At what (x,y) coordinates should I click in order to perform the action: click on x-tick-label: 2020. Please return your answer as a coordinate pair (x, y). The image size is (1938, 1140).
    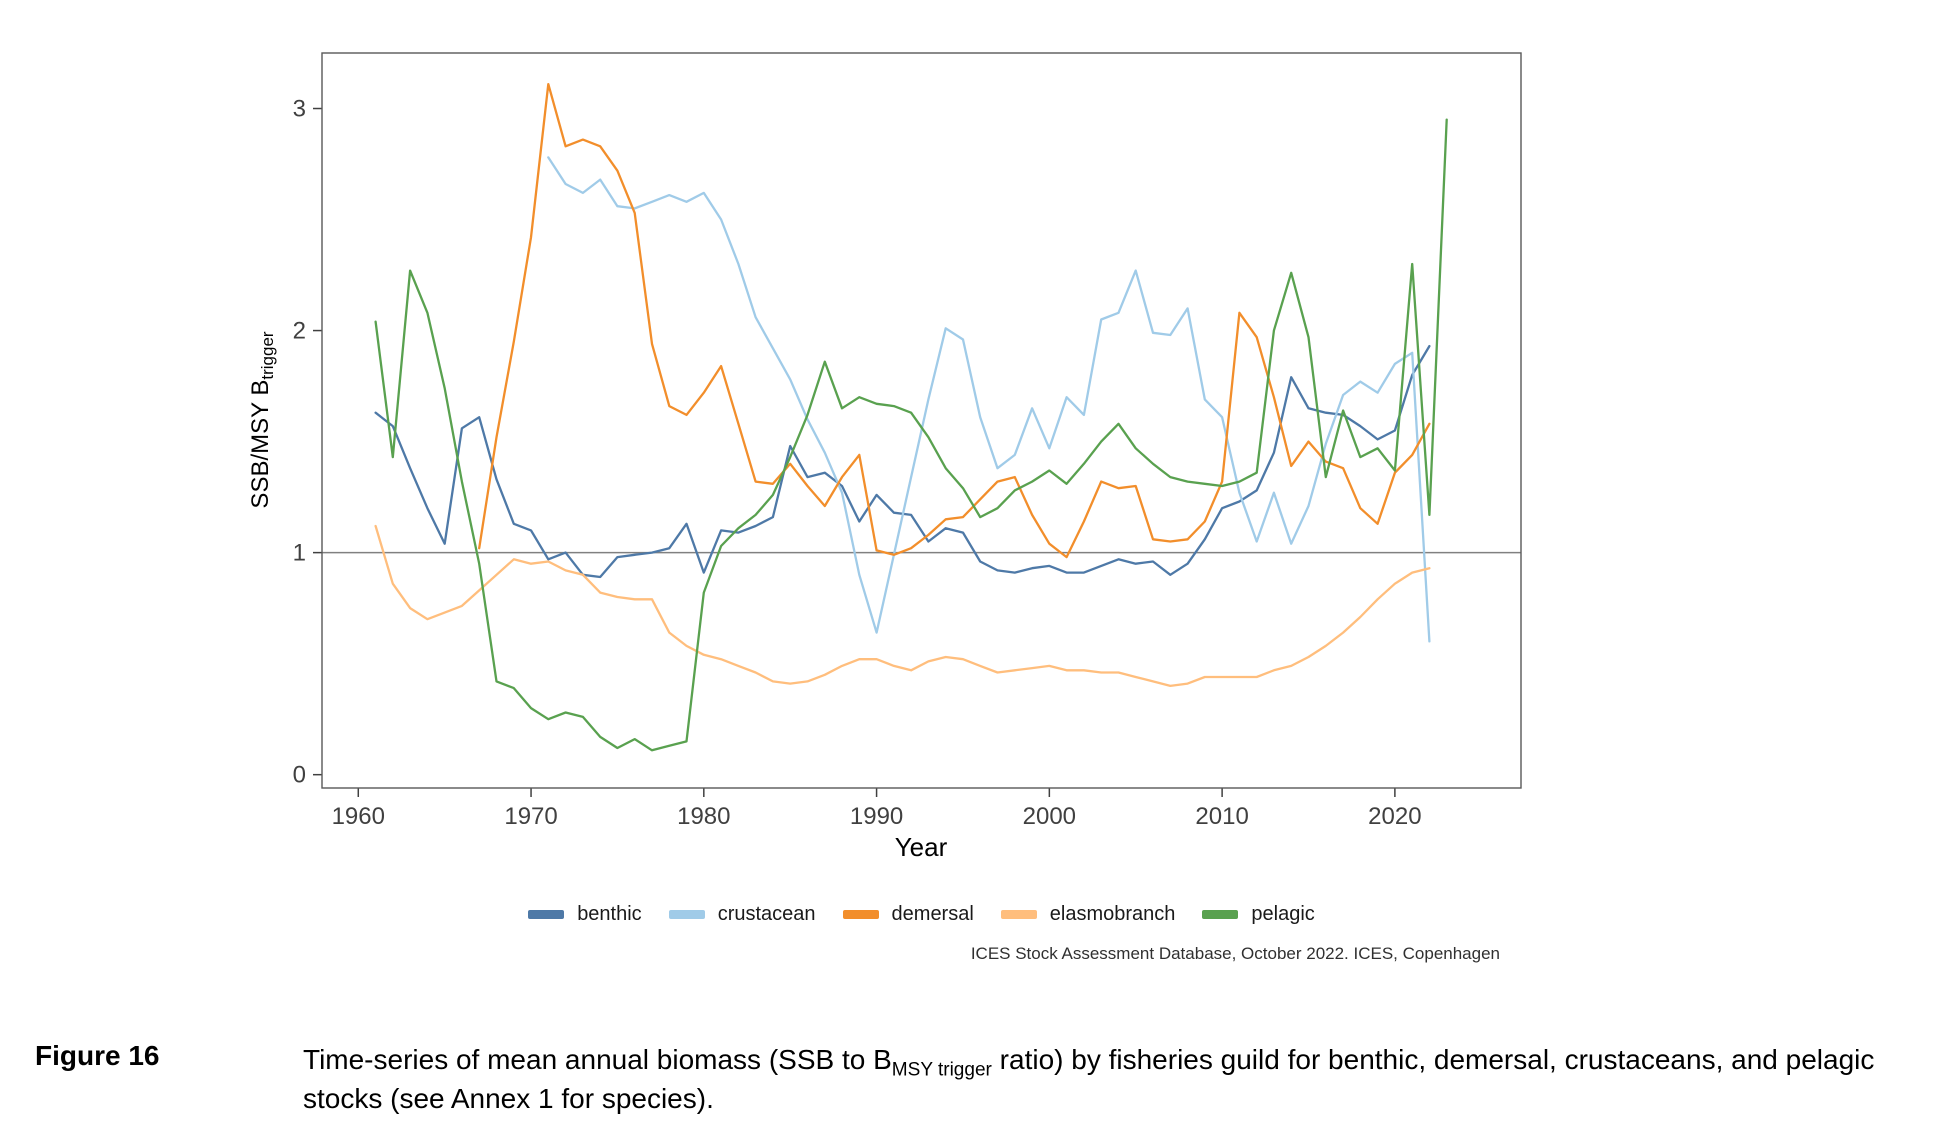
    Looking at the image, I should click on (1394, 816).